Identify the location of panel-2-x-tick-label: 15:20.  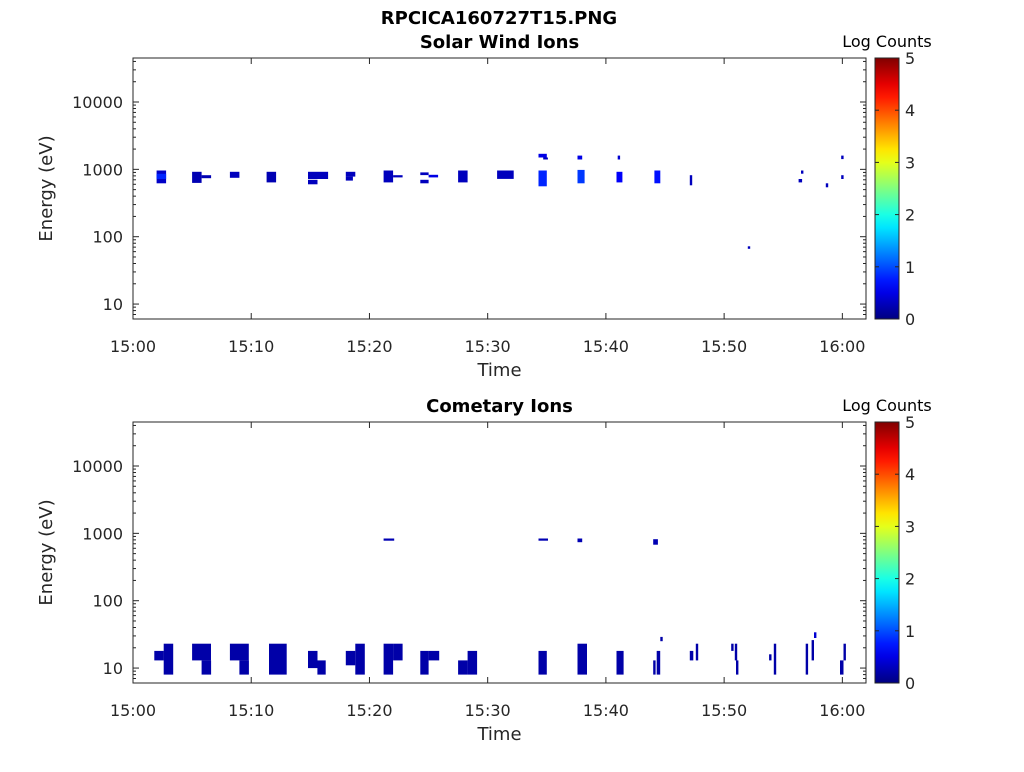
(369, 710).